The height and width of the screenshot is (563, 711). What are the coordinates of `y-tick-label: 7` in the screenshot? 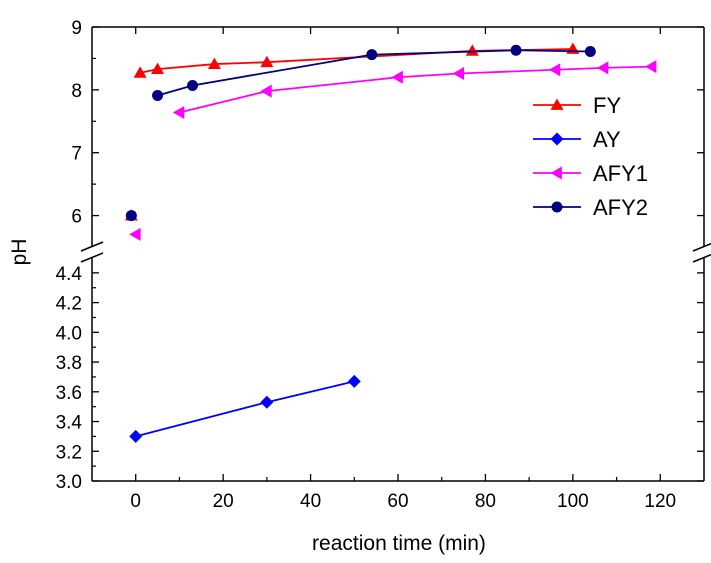 It's located at (76, 154).